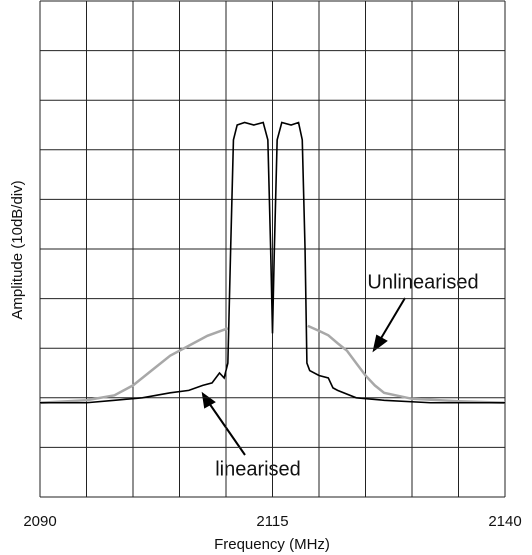 This screenshot has height=555, width=532. Describe the element at coordinates (303, 376) in the screenshot. I see `arrows` at that location.